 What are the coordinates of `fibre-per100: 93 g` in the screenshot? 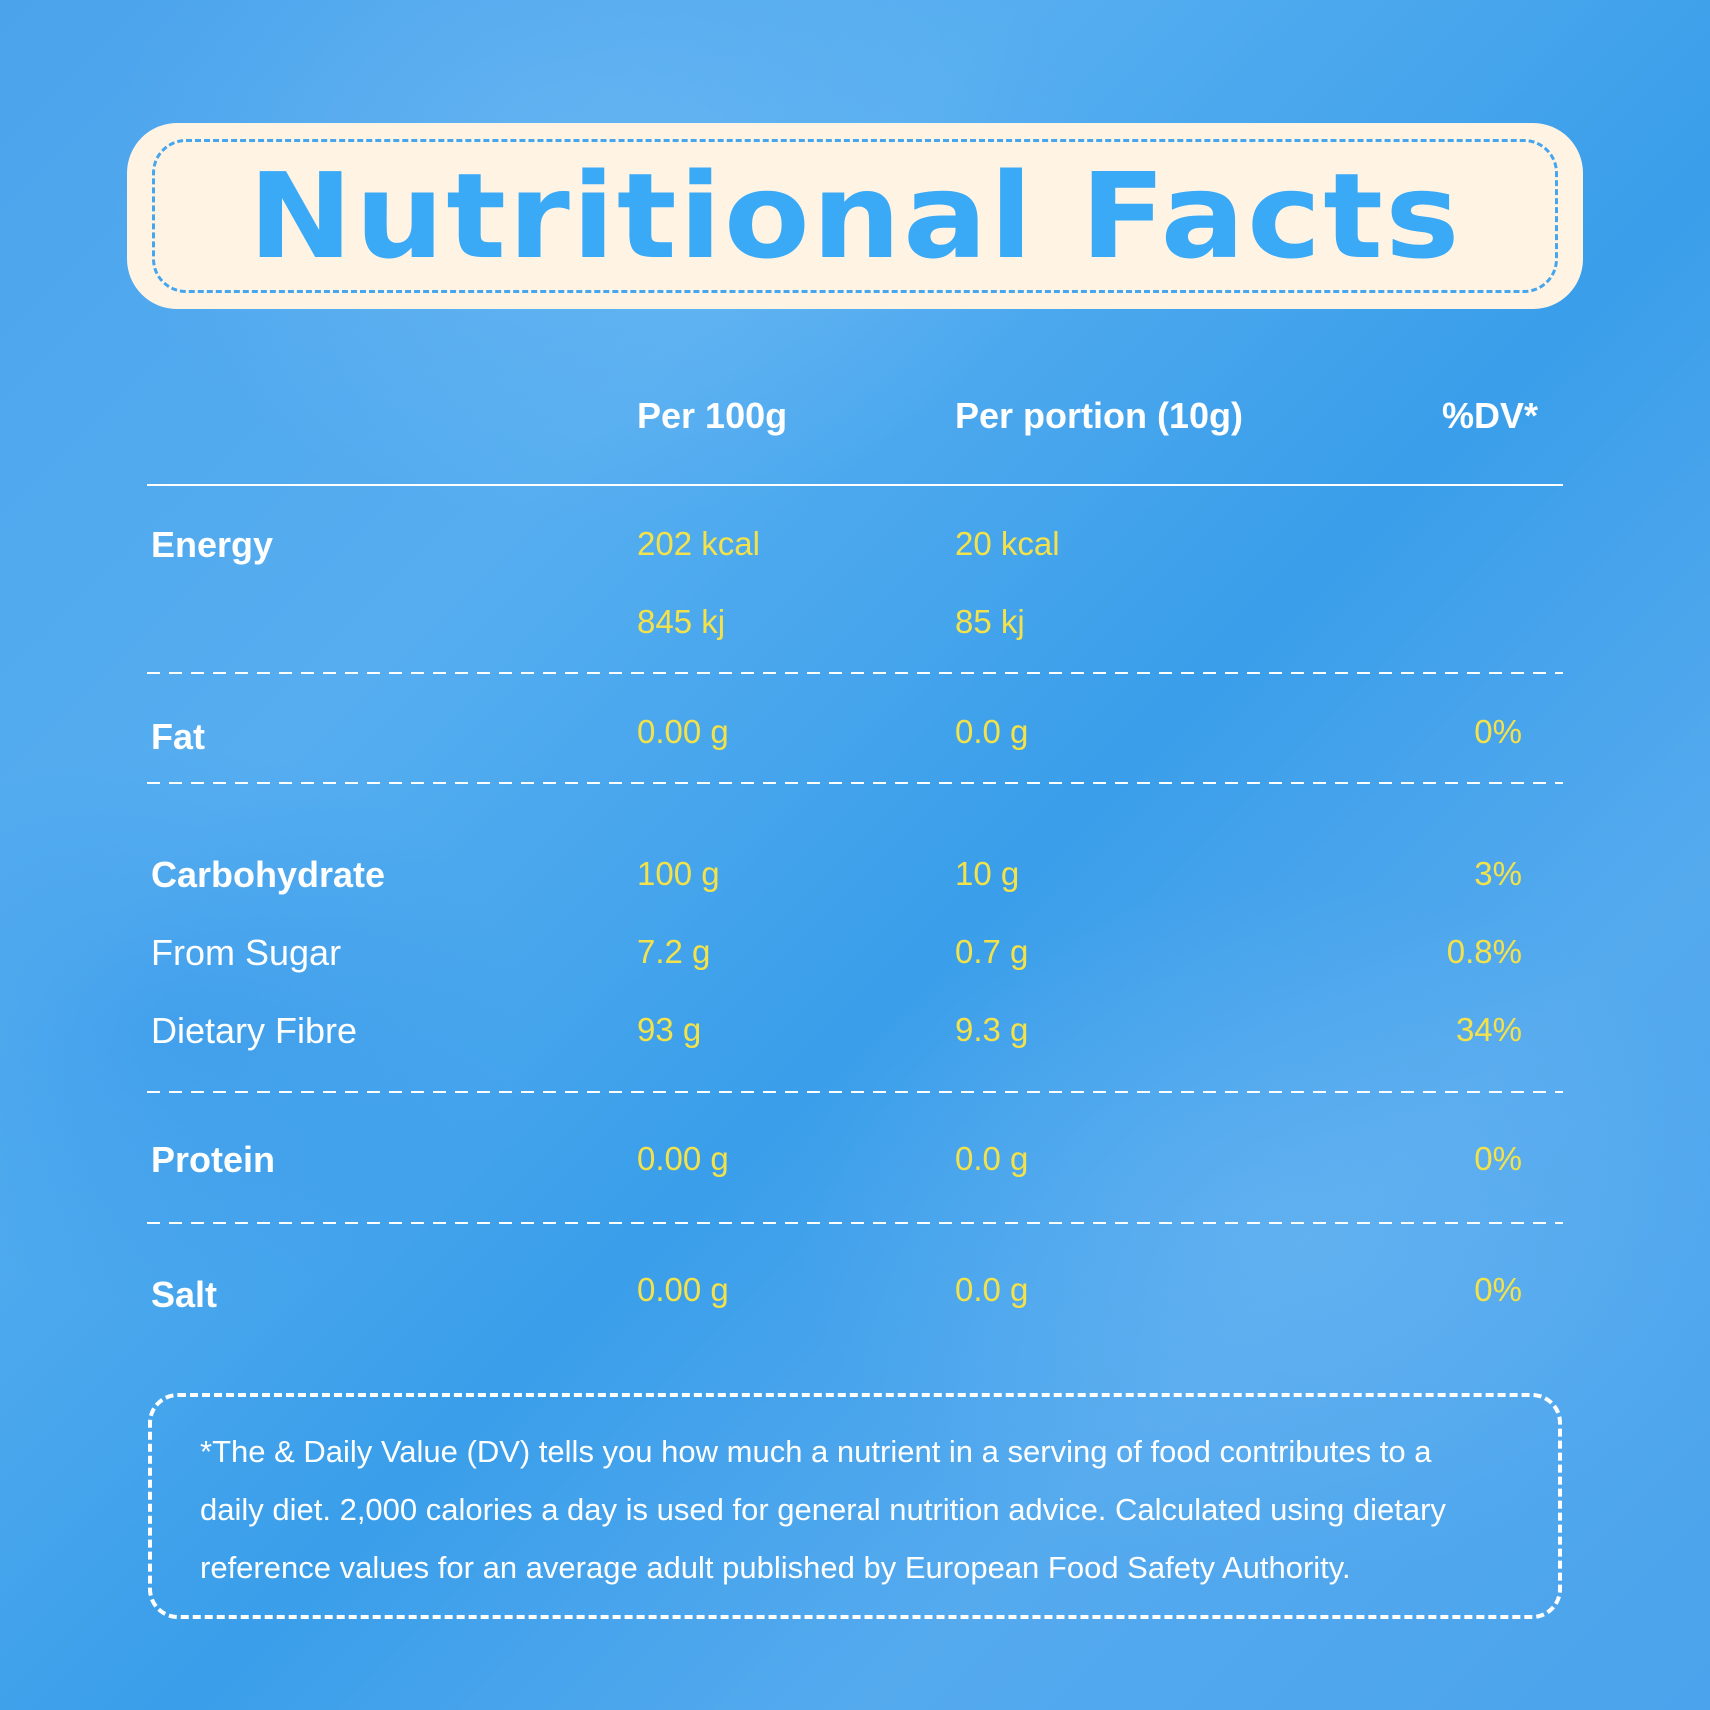 It's located at (669, 1029).